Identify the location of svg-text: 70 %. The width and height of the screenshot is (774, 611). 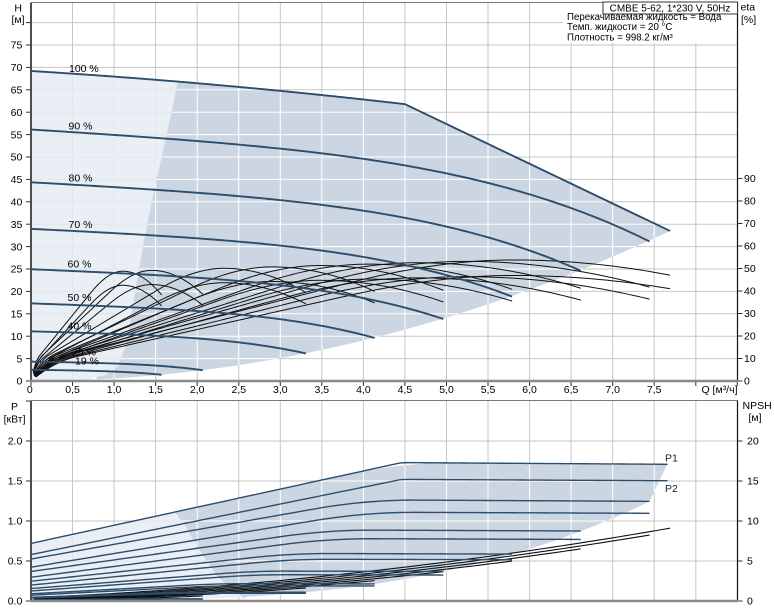
(81, 225).